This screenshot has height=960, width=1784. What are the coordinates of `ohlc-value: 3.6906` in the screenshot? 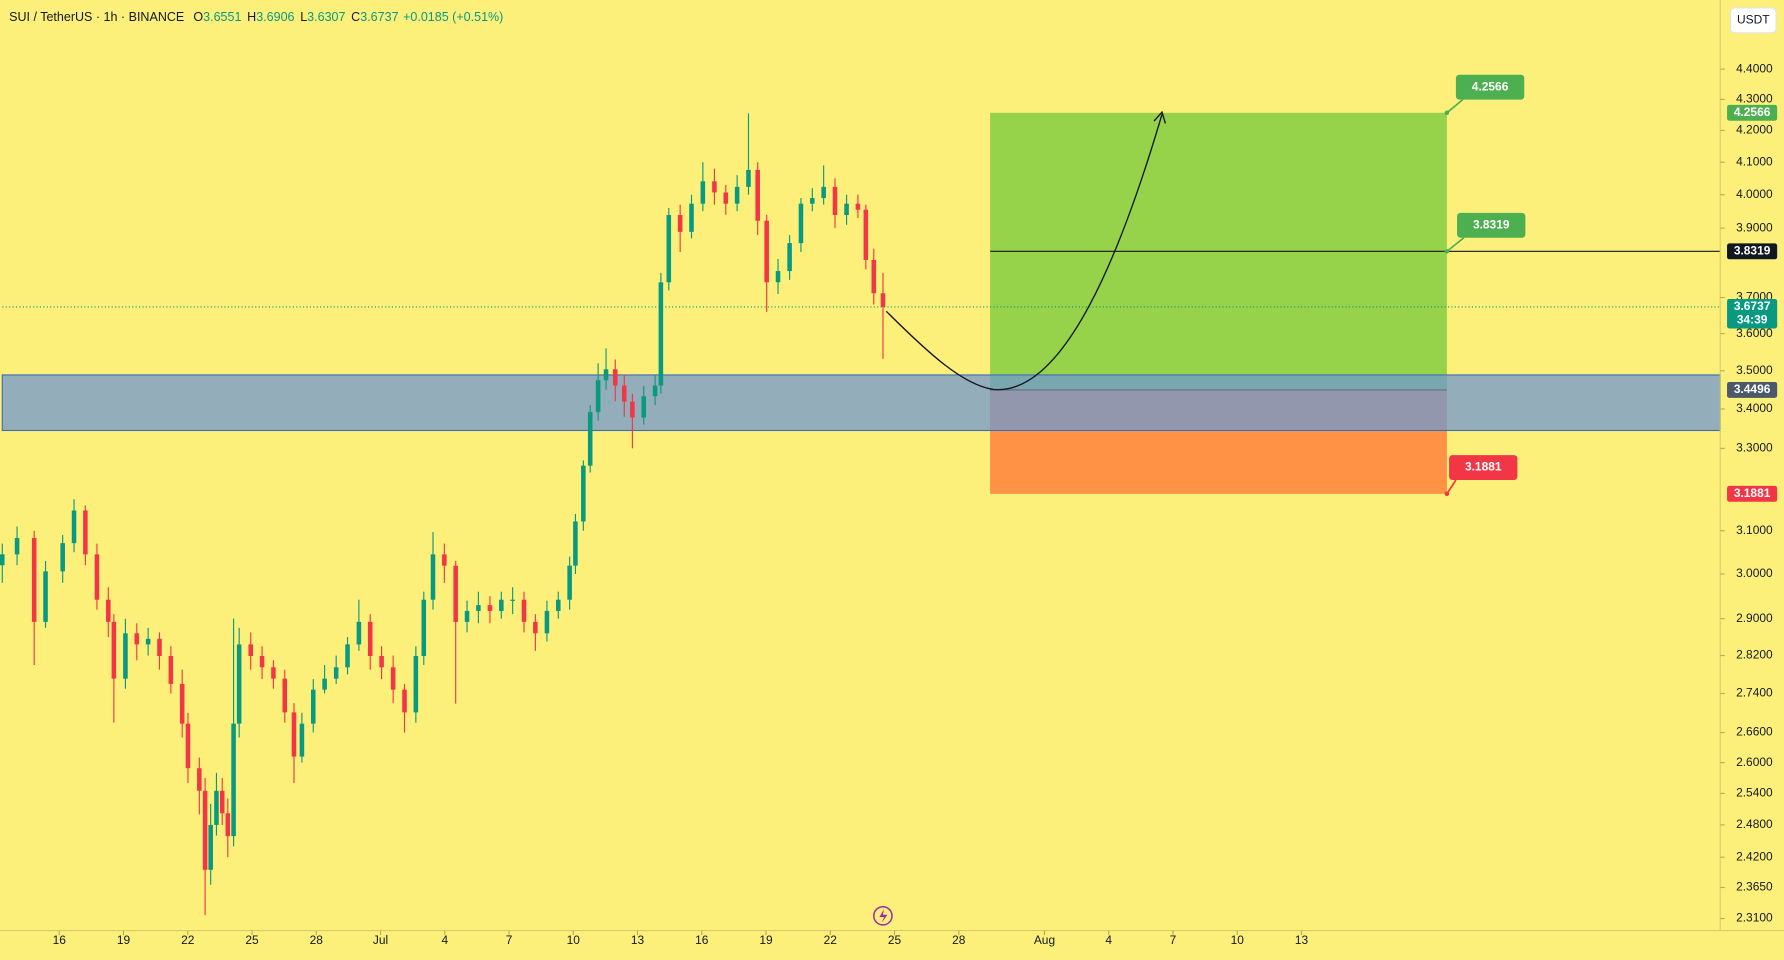 It's located at (275, 17).